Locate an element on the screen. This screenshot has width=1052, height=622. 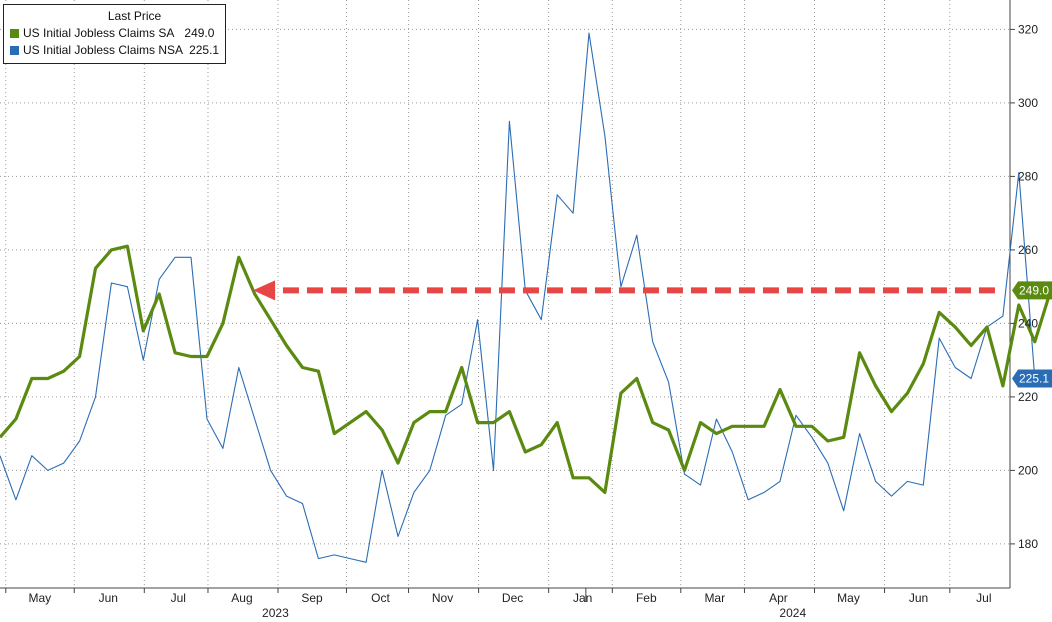
tag-text: 225.1 is located at coordinates (1034, 379).